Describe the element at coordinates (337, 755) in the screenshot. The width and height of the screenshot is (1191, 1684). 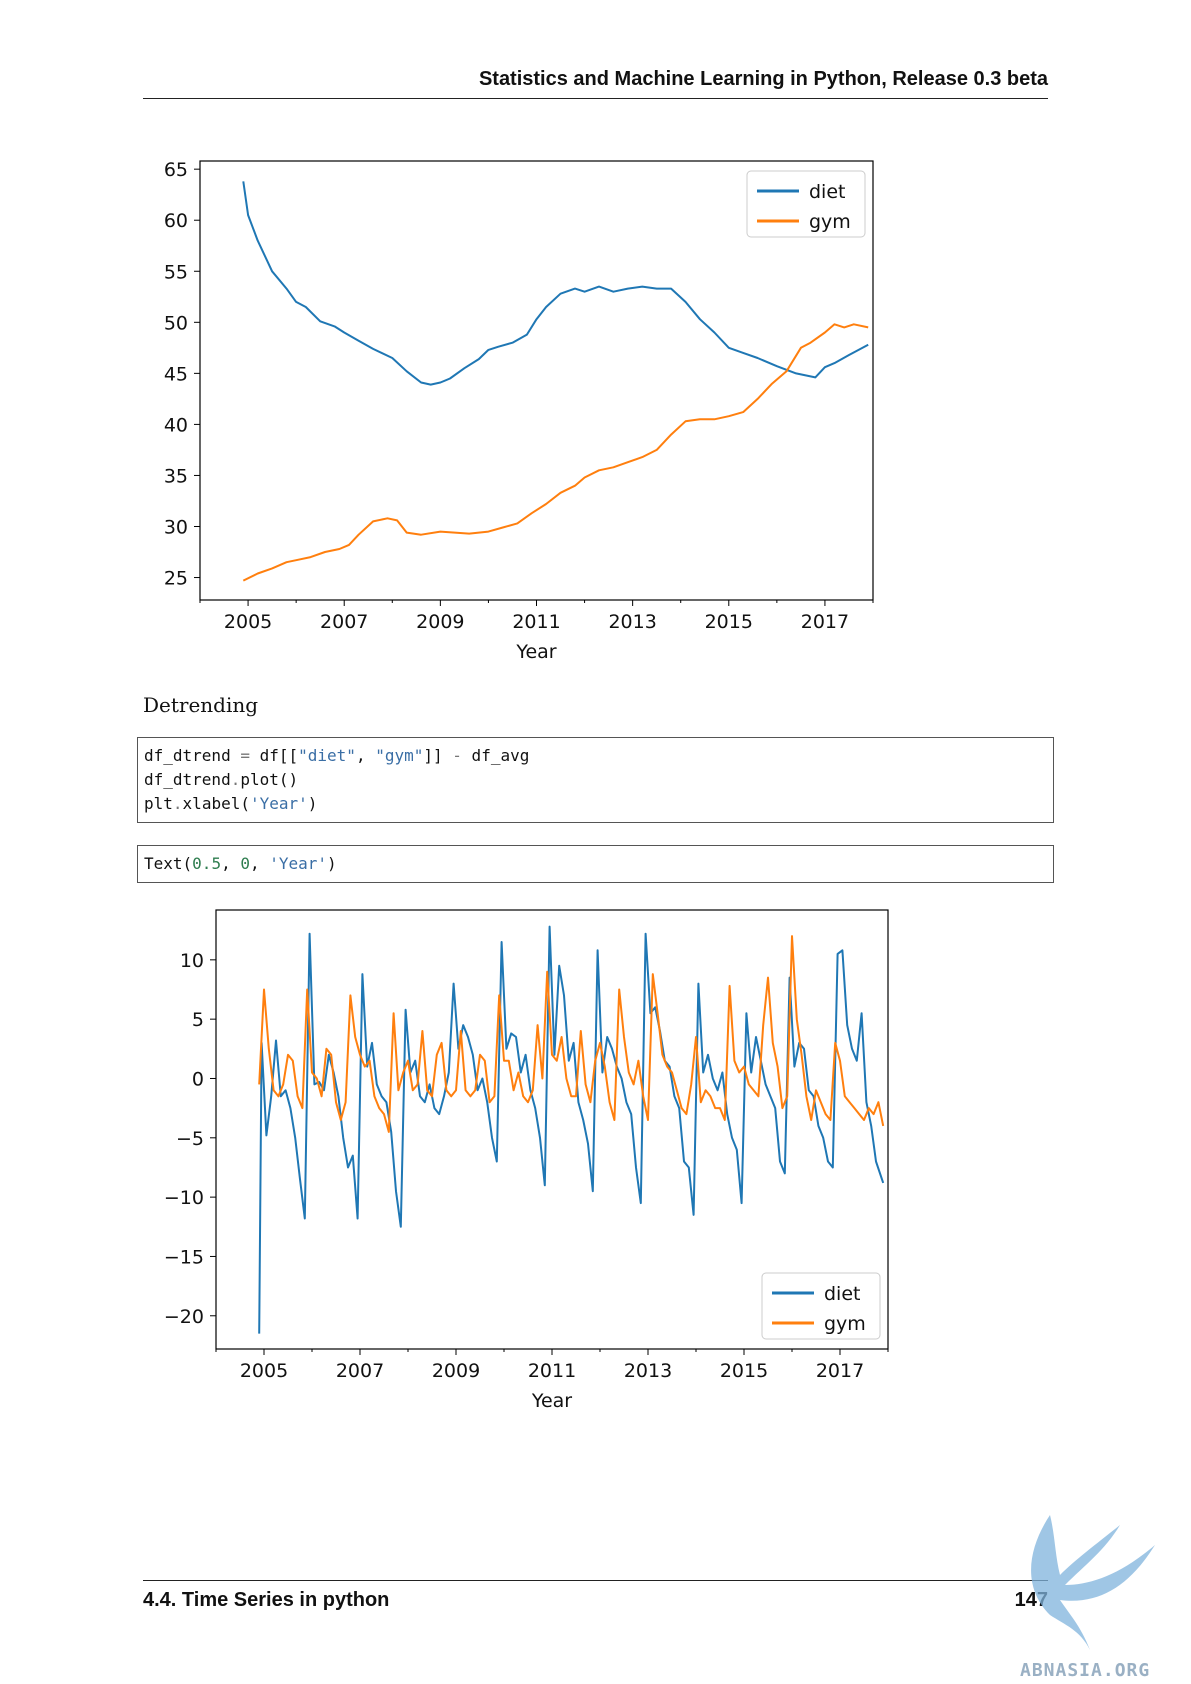
I see `code-line-1: df_dtrend = df[["diet", "gym"]] - df_avg` at that location.